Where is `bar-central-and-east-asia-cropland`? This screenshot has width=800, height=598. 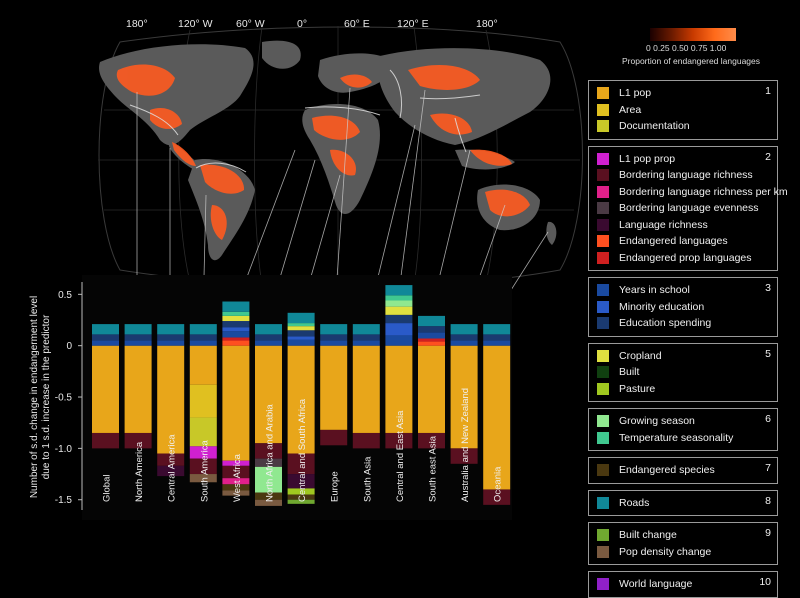
bar-central-and-east-asia-cropland is located at coordinates (399, 310).